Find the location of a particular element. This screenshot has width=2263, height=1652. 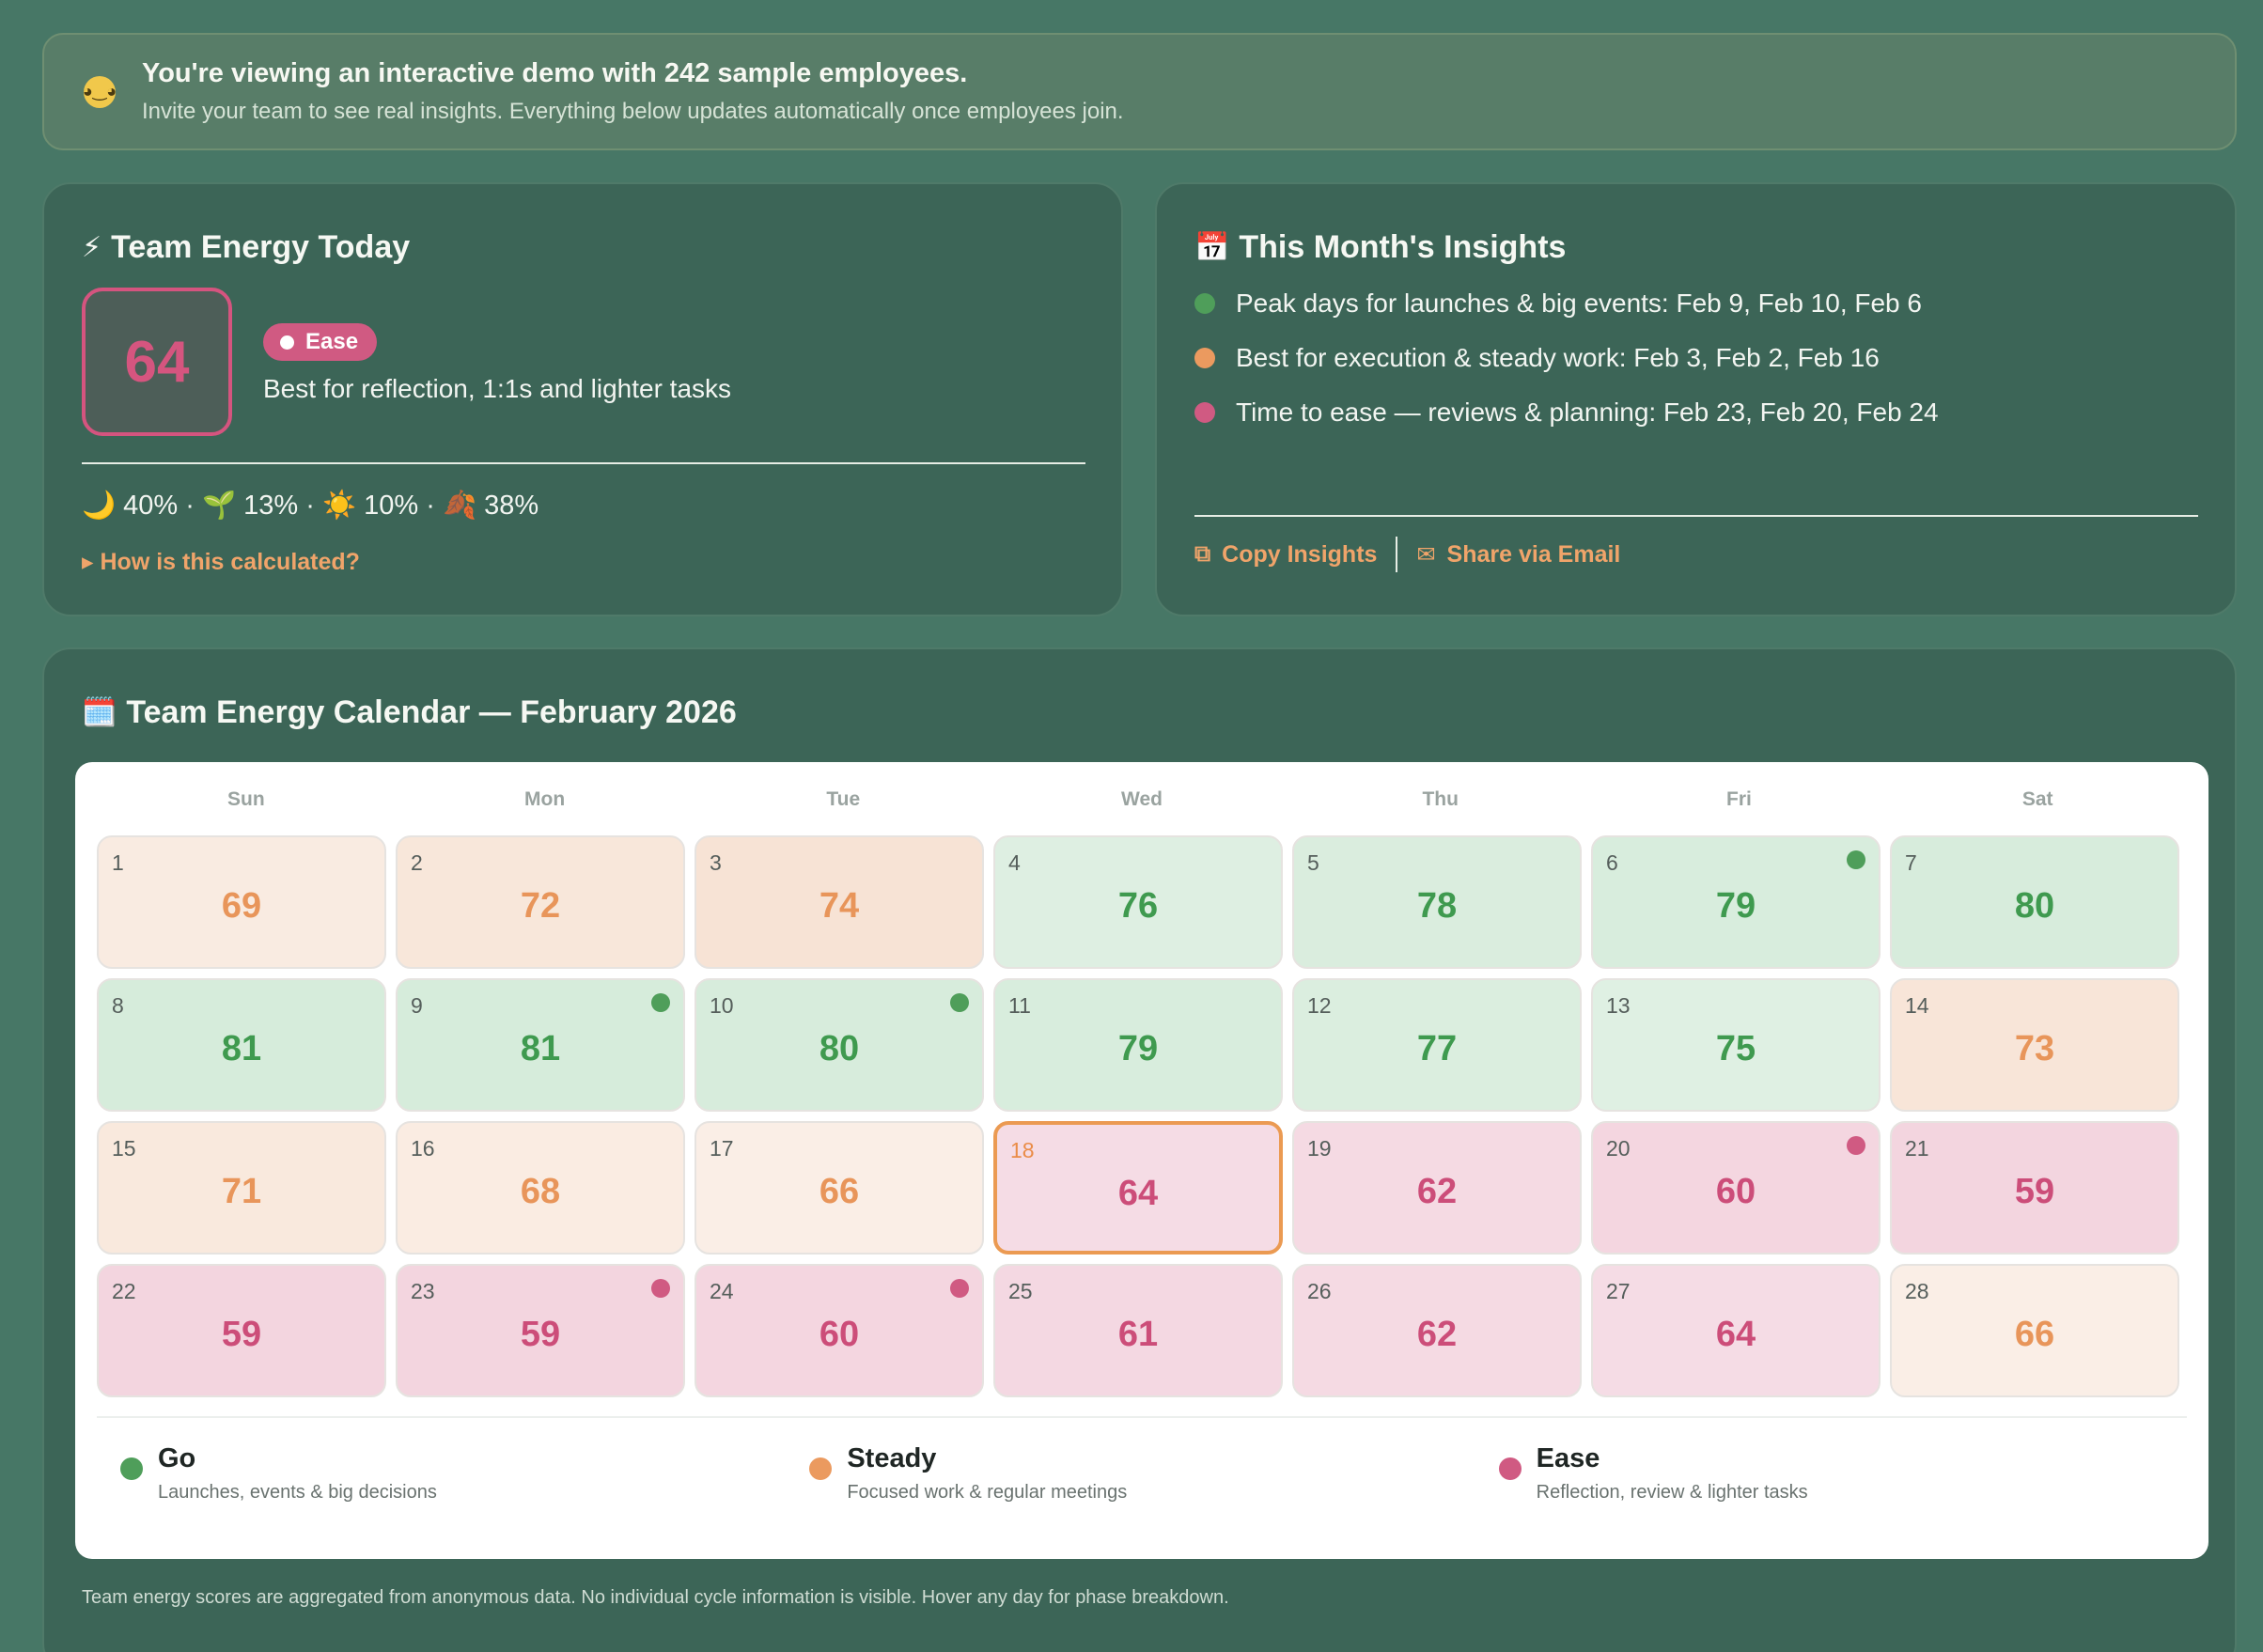

calendar-day: 22 59 is located at coordinates (241, 1330).